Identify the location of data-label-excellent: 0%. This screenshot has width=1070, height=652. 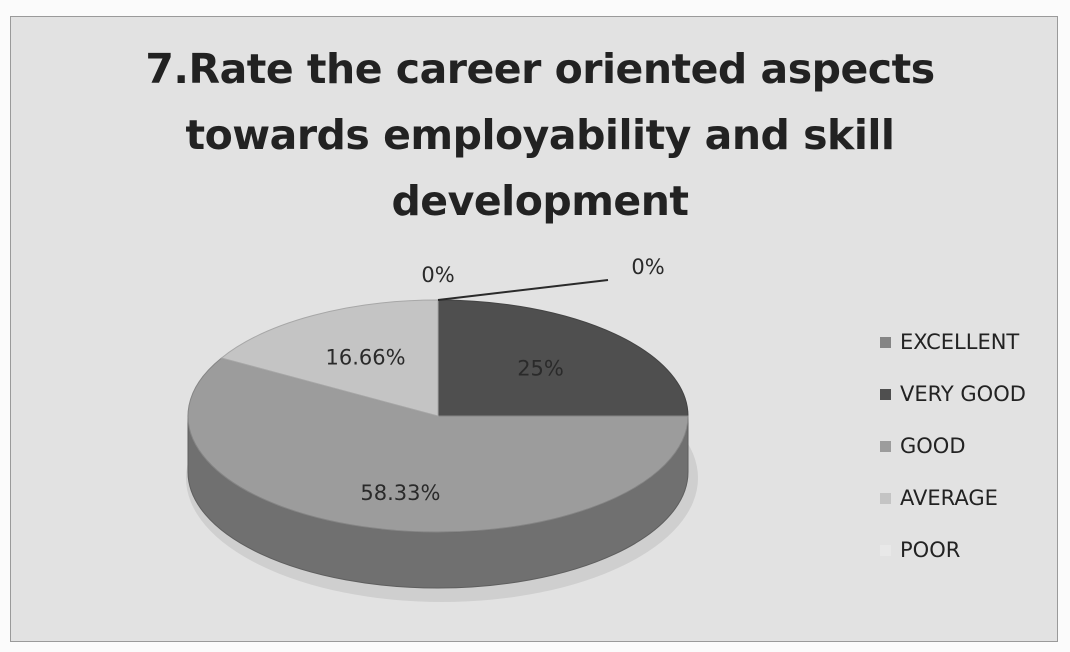
(437, 275).